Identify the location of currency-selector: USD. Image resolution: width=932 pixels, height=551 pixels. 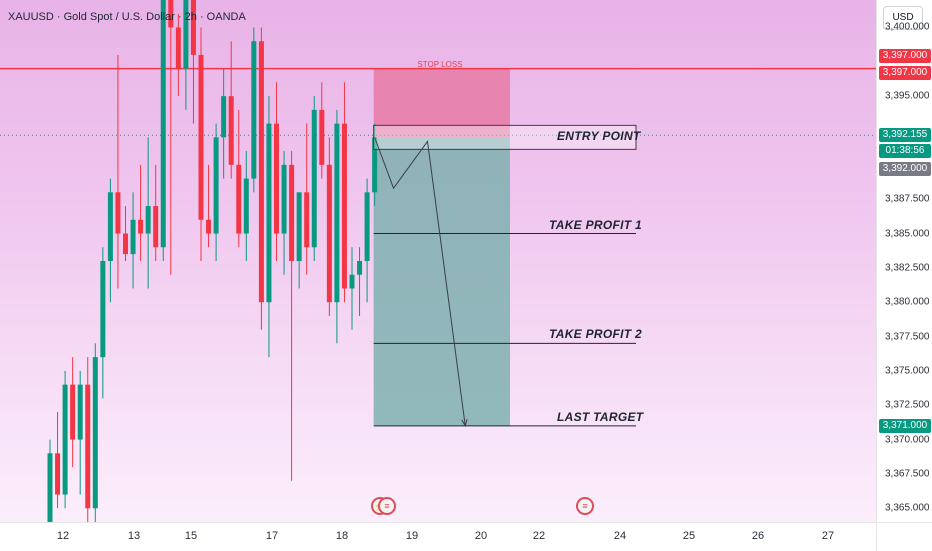
(903, 18).